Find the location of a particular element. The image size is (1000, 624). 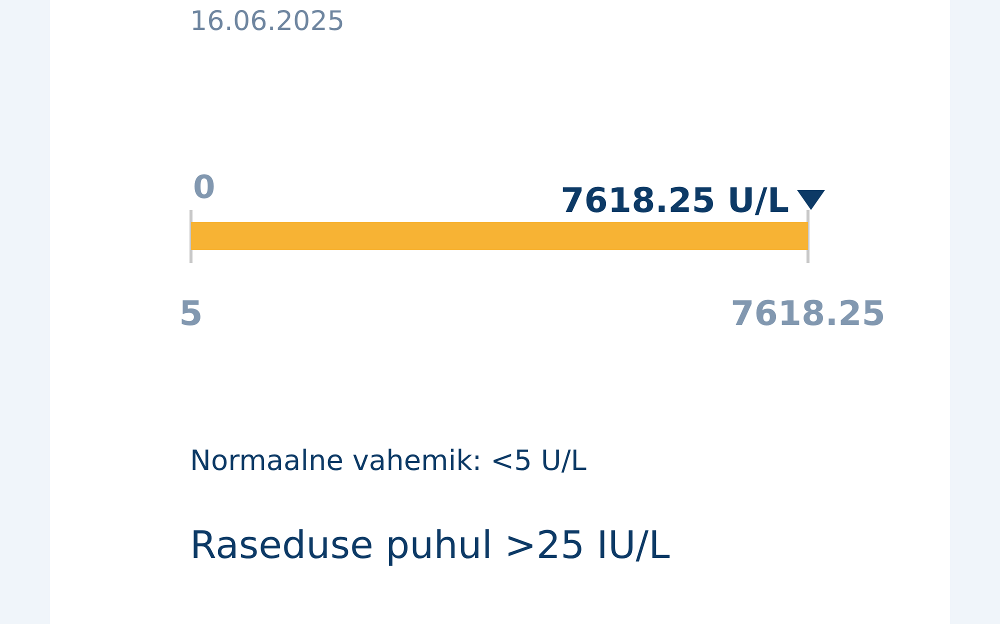

text: 0 is located at coordinates (204, 187).